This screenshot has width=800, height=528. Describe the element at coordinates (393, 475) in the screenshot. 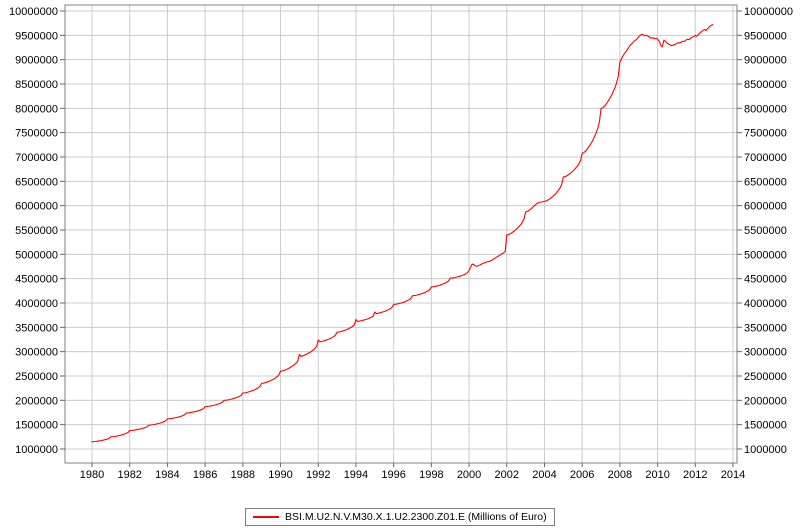

I see `x-axis-label: 1996` at that location.